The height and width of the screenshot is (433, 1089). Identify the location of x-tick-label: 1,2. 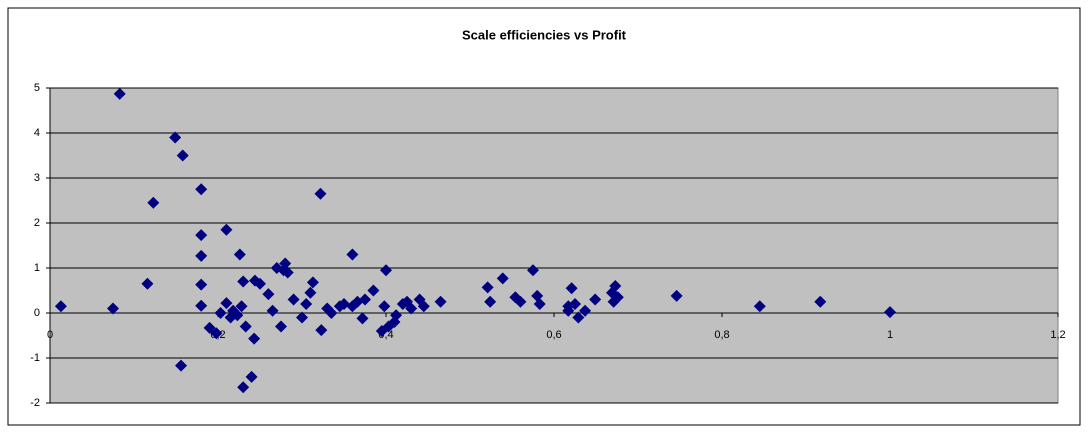
(1057, 335).